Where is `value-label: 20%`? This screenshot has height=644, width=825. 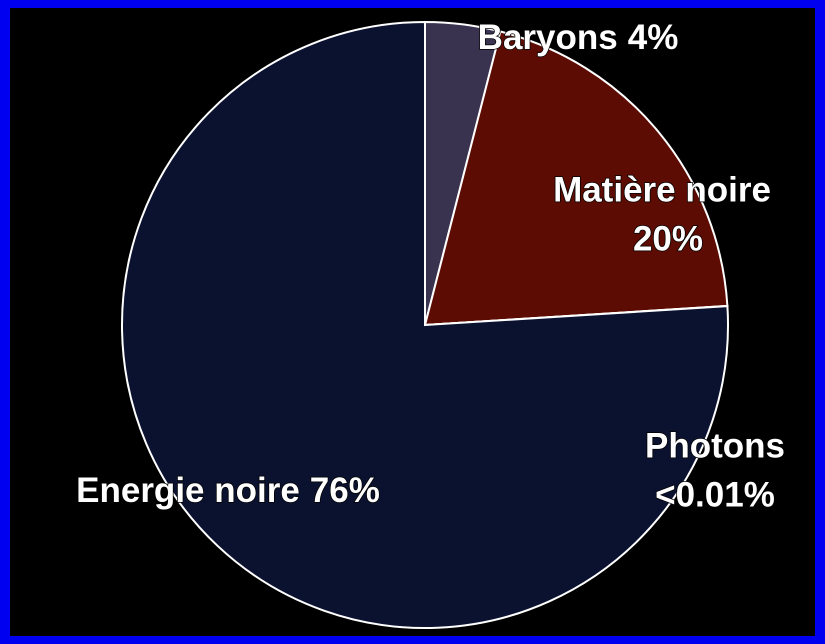 value-label: 20% is located at coordinates (668, 238).